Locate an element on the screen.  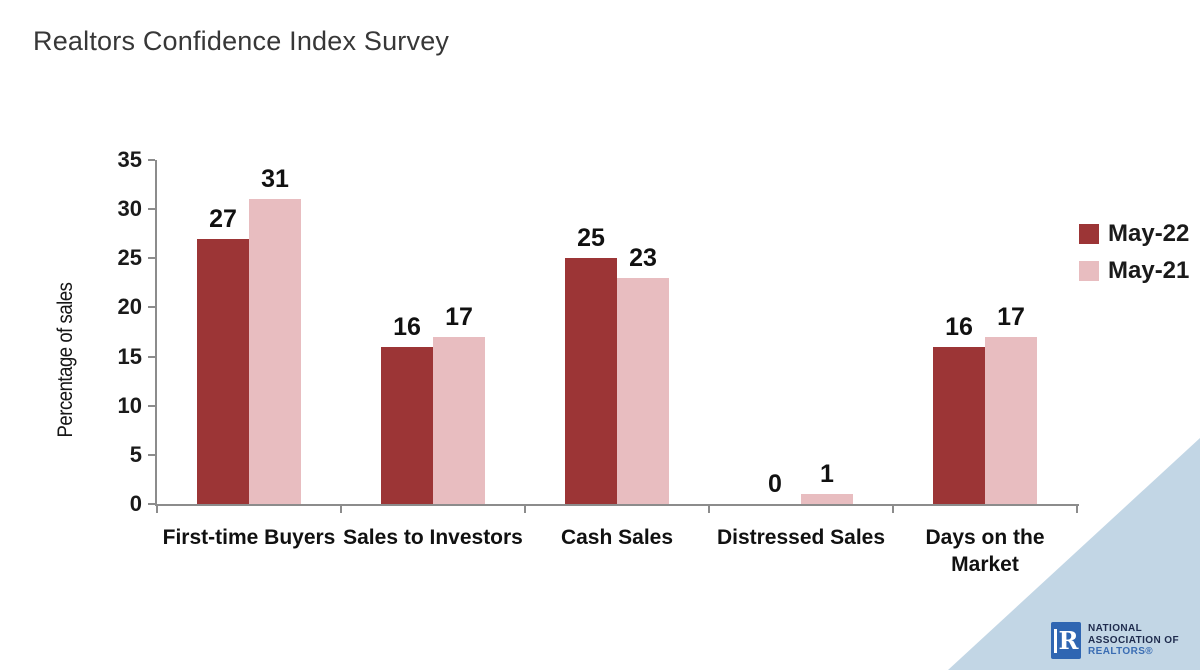
category-label: Distressed Sales is located at coordinates (801, 537).